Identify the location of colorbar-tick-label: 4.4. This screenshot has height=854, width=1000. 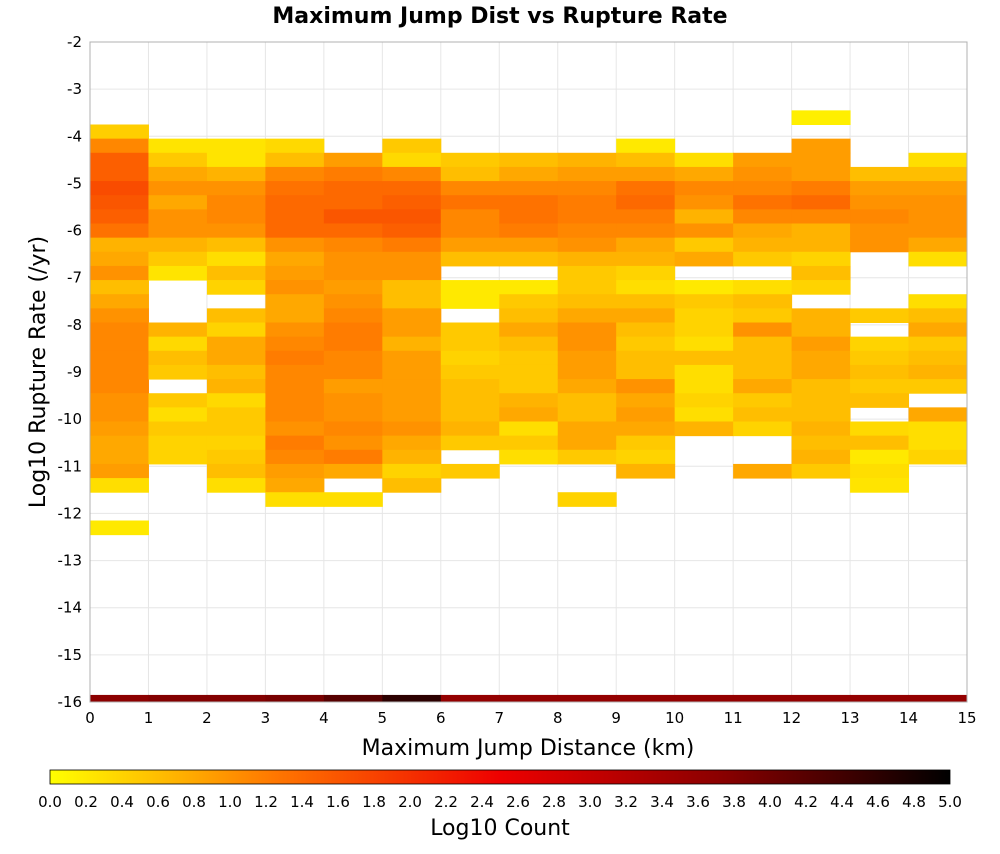
(842, 802).